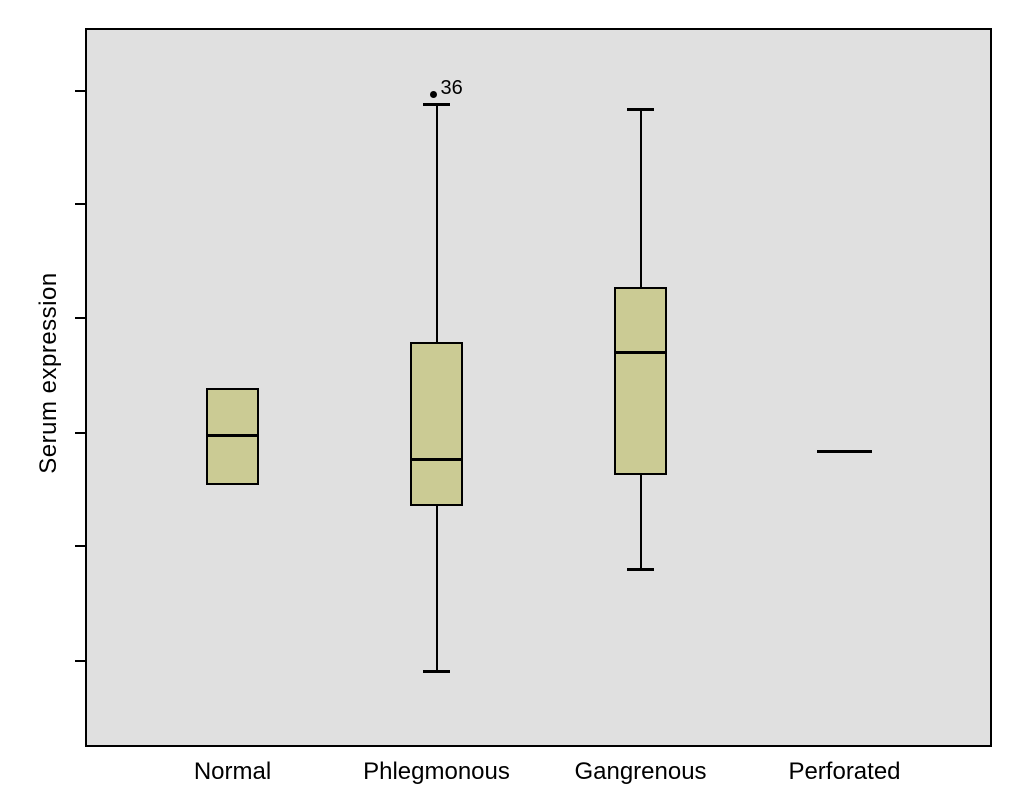  Describe the element at coordinates (436, 460) in the screenshot. I see `median-phlegmonous` at that location.